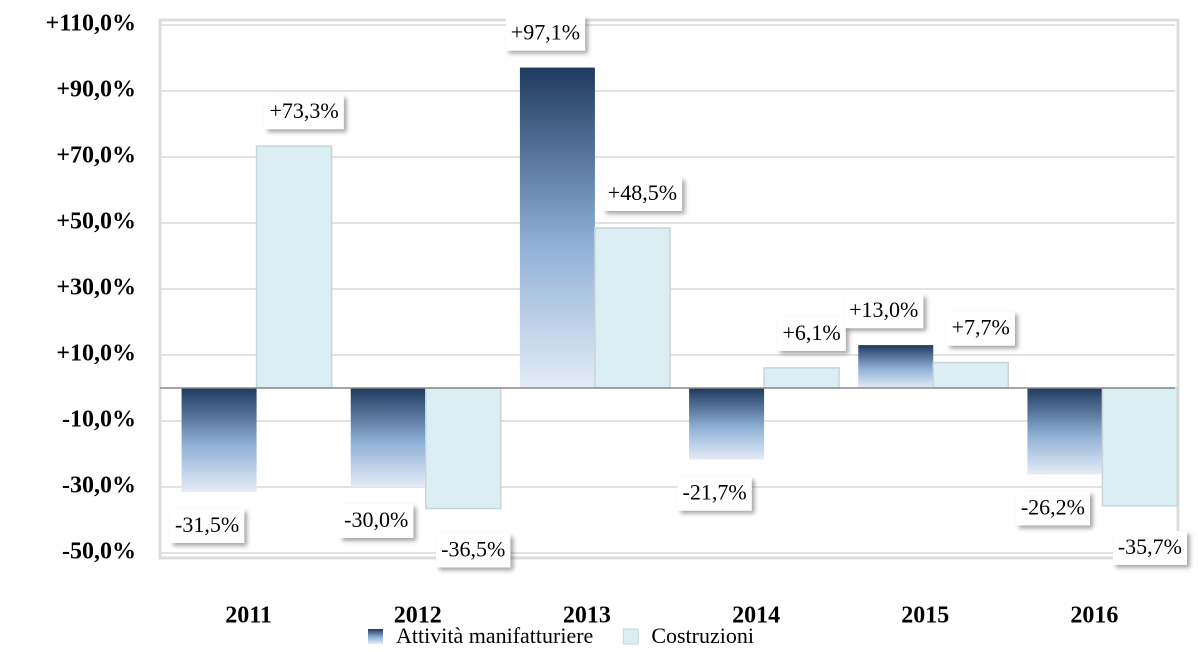 The width and height of the screenshot is (1198, 652). I want to click on value-label-box: +13,0%, so click(884, 311).